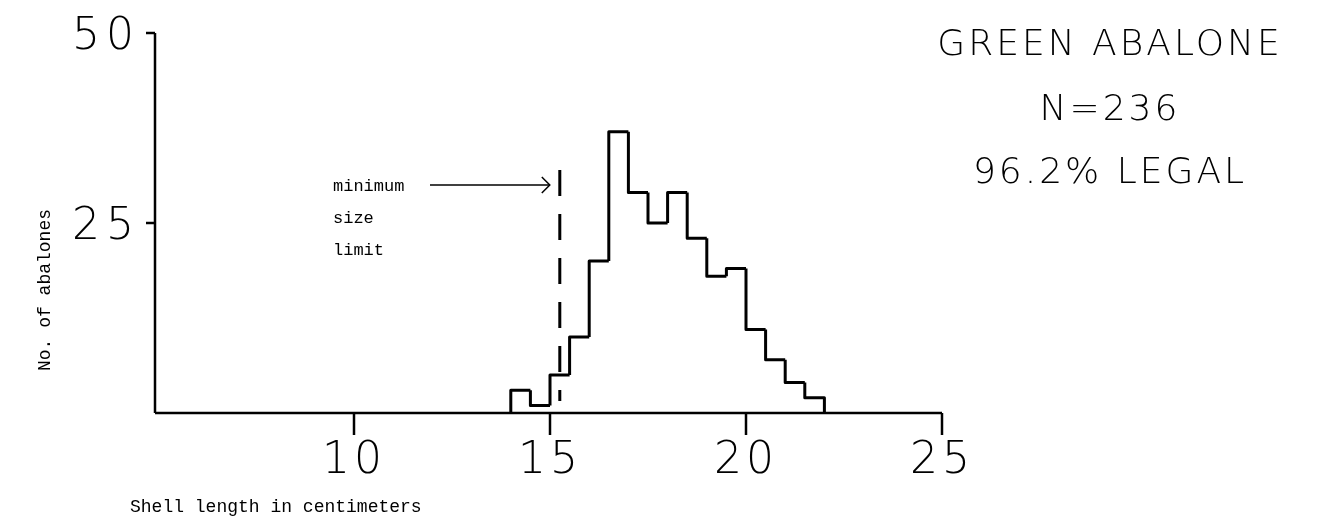 This screenshot has width=1335, height=524. What do you see at coordinates (45, 290) in the screenshot?
I see `y-axis-title: No. of abalones` at bounding box center [45, 290].